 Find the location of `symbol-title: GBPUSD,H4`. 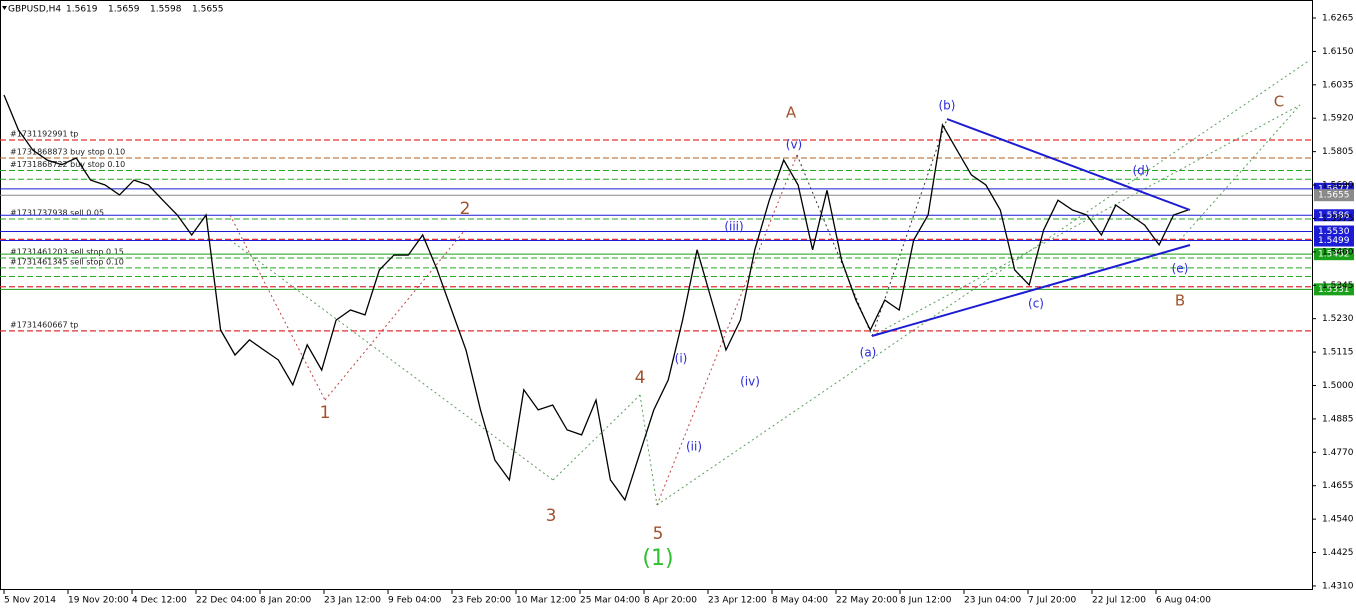

symbol-title: GBPUSD,H4 is located at coordinates (34, 10).